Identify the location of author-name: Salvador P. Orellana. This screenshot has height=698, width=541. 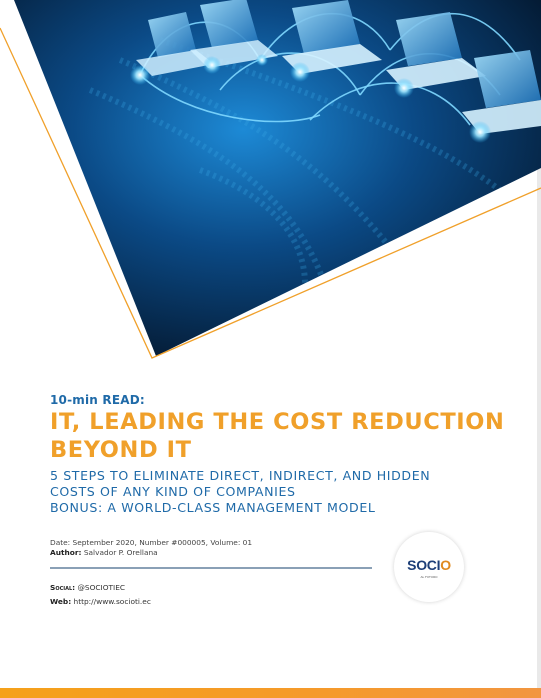
(120, 552).